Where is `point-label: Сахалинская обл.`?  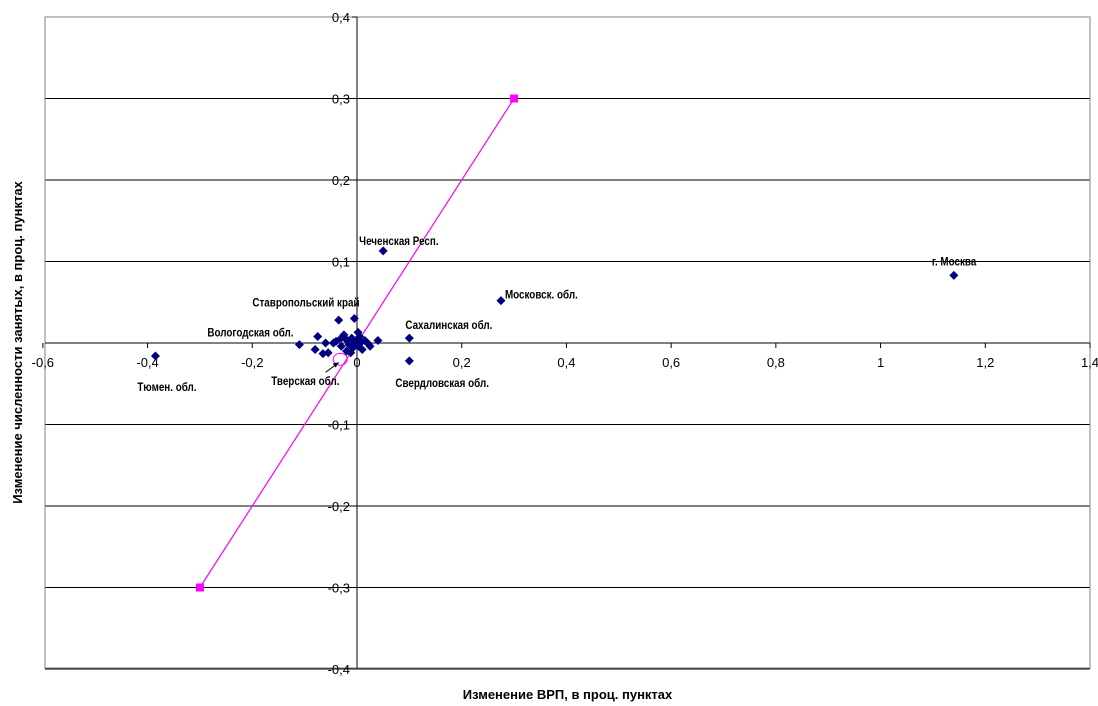 point-label: Сахалинская обл. is located at coordinates (448, 325).